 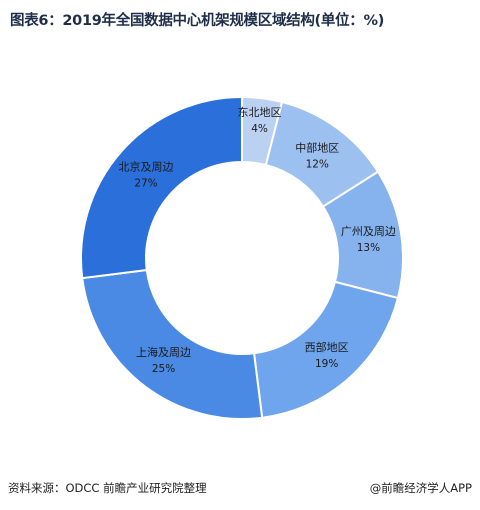 I want to click on slice-shanghai, so click(x=172, y=344).